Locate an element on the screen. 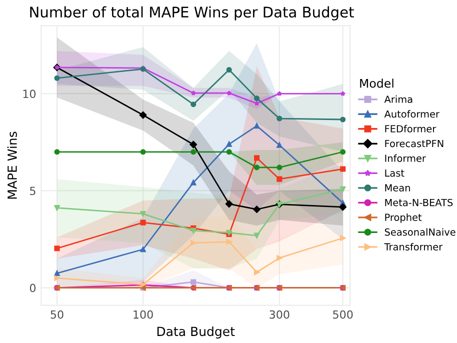  x-tick-label: 300 is located at coordinates (280, 314).